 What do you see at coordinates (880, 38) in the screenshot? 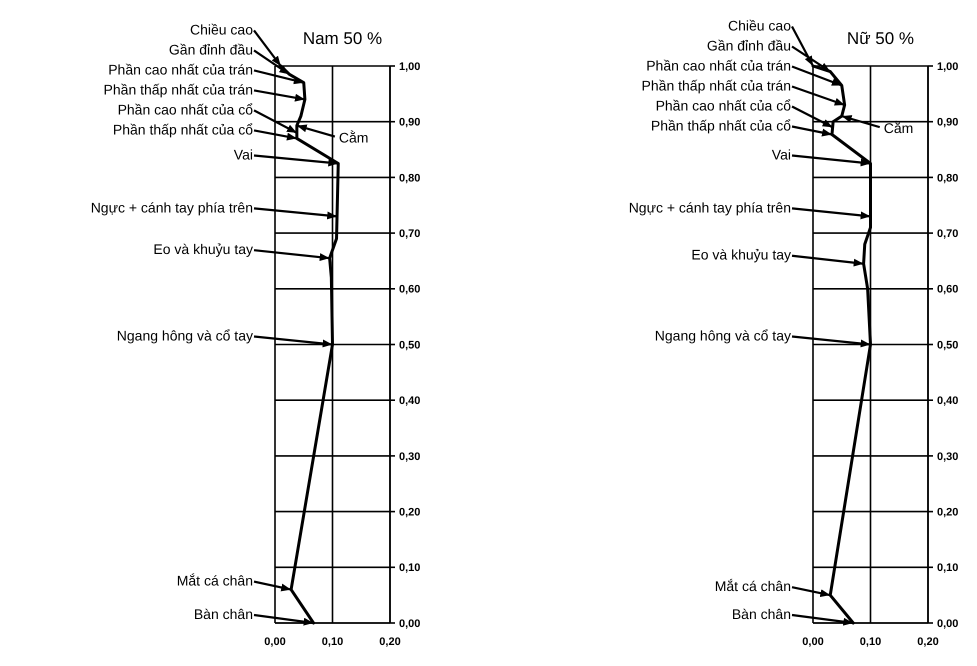
I see `chart-title: Nữ 50 %` at bounding box center [880, 38].